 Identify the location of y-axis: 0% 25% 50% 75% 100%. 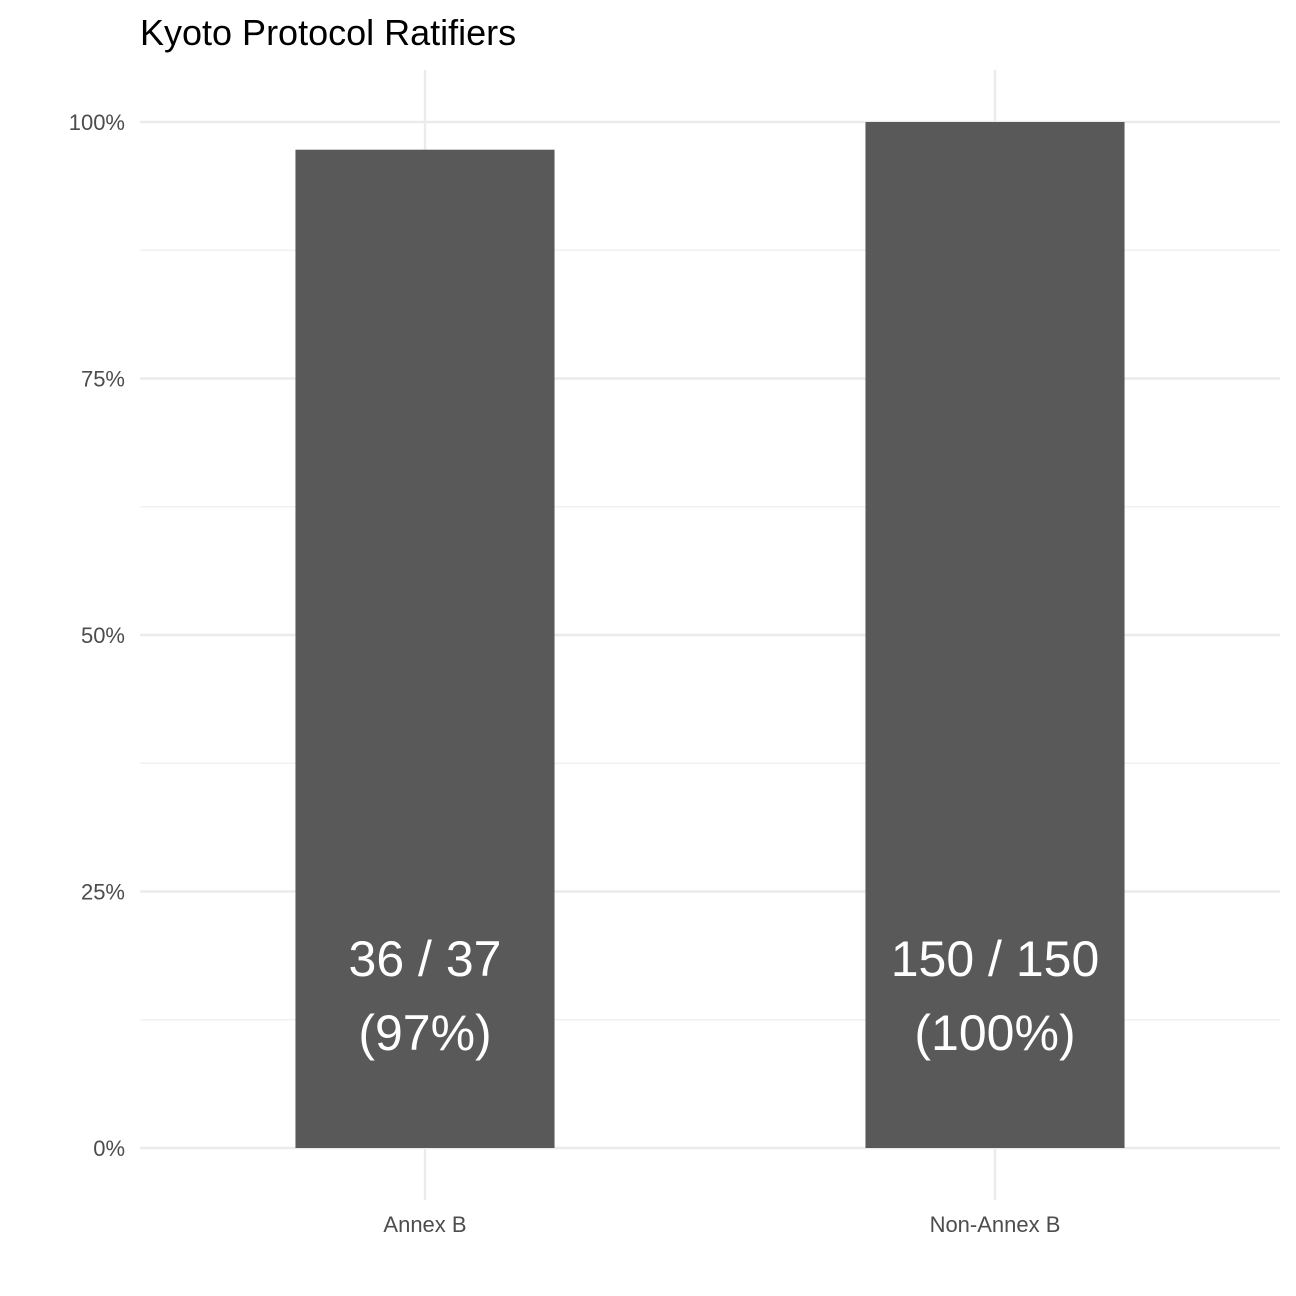
(97, 635).